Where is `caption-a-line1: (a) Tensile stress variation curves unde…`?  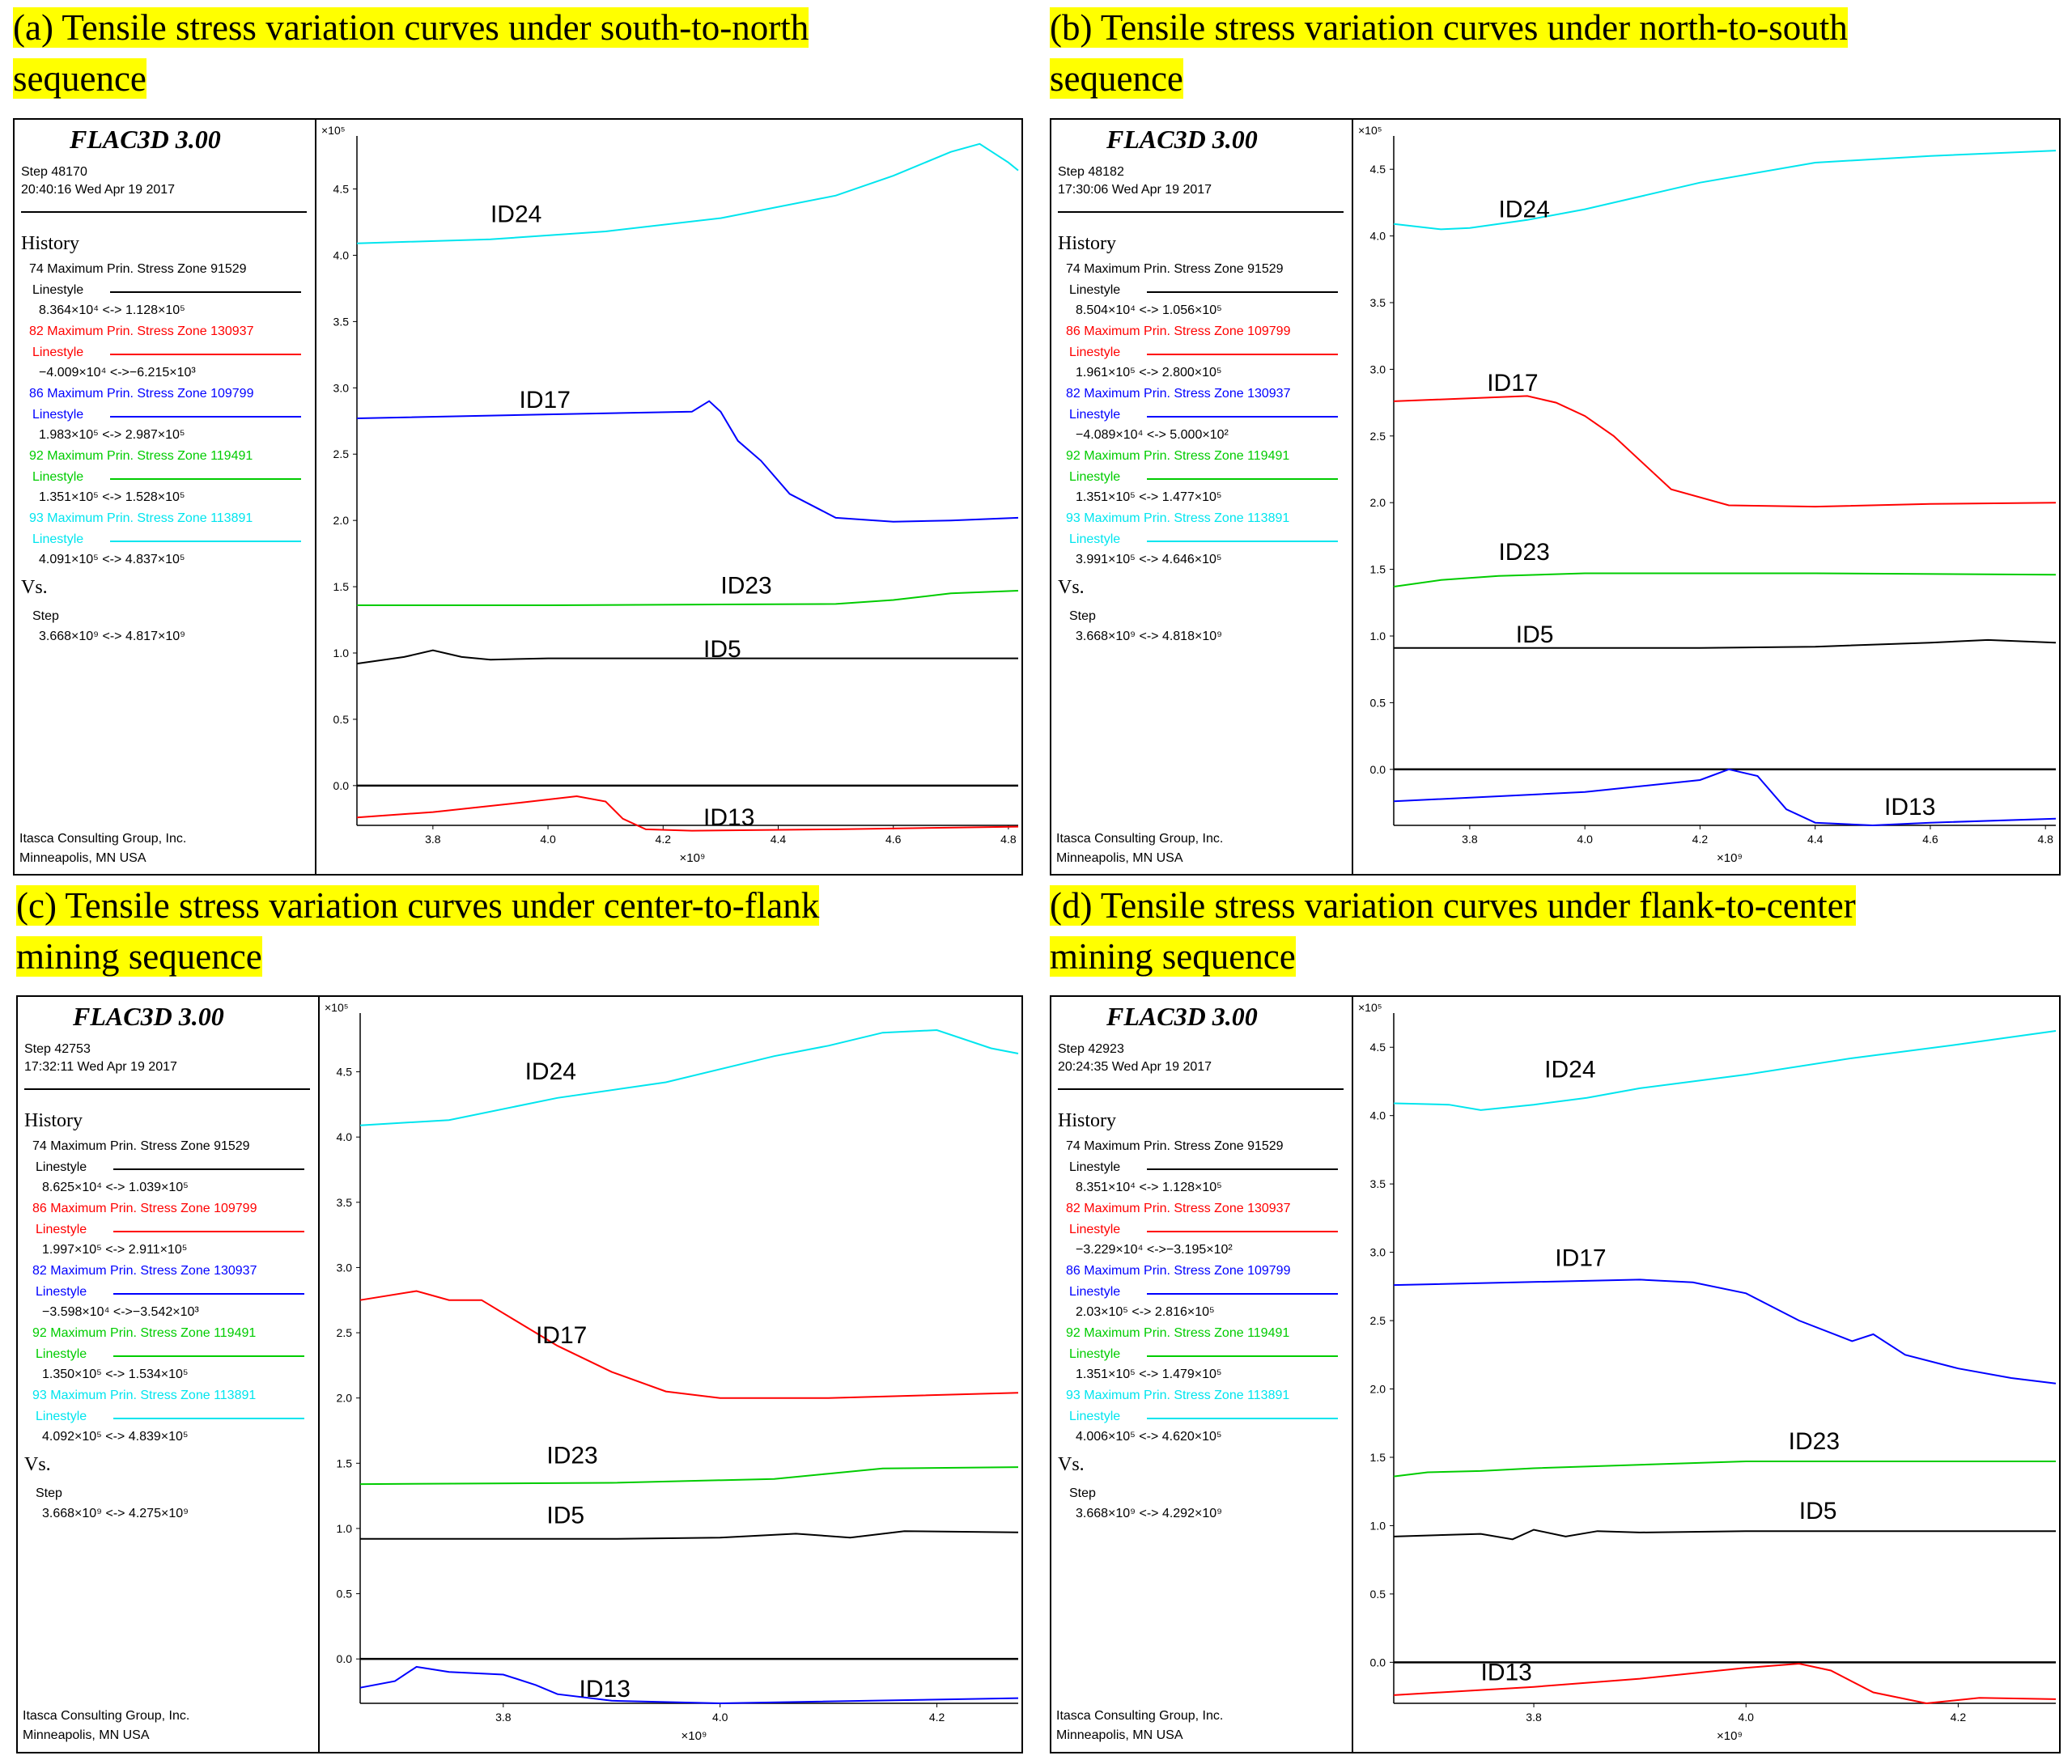
caption-a-line1: (a) Tensile stress variation curves unde… is located at coordinates (411, 27).